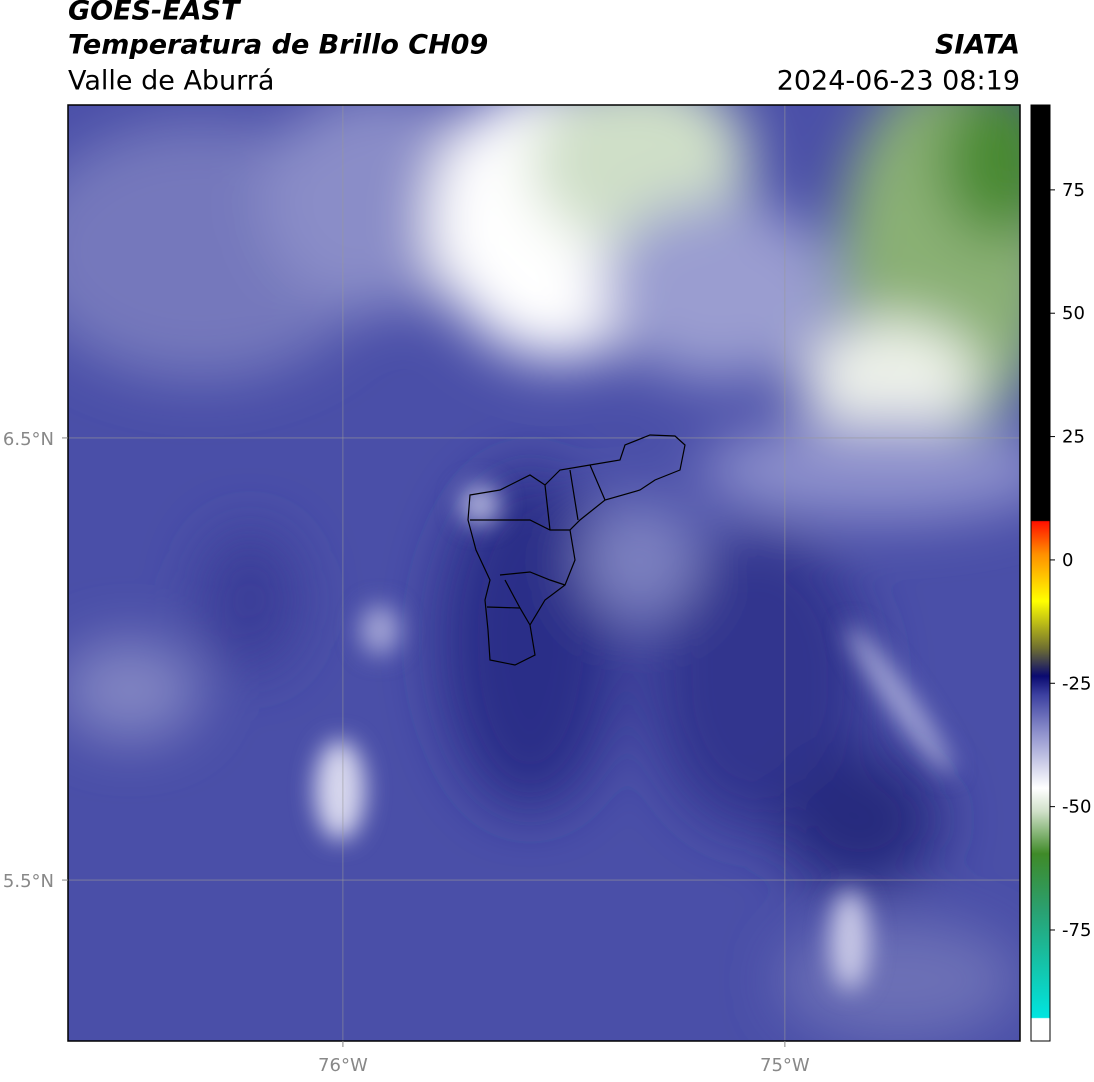 This screenshot has width=1094, height=1082. What do you see at coordinates (1076, 930) in the screenshot?
I see `colorbar-tick-label: -75` at bounding box center [1076, 930].